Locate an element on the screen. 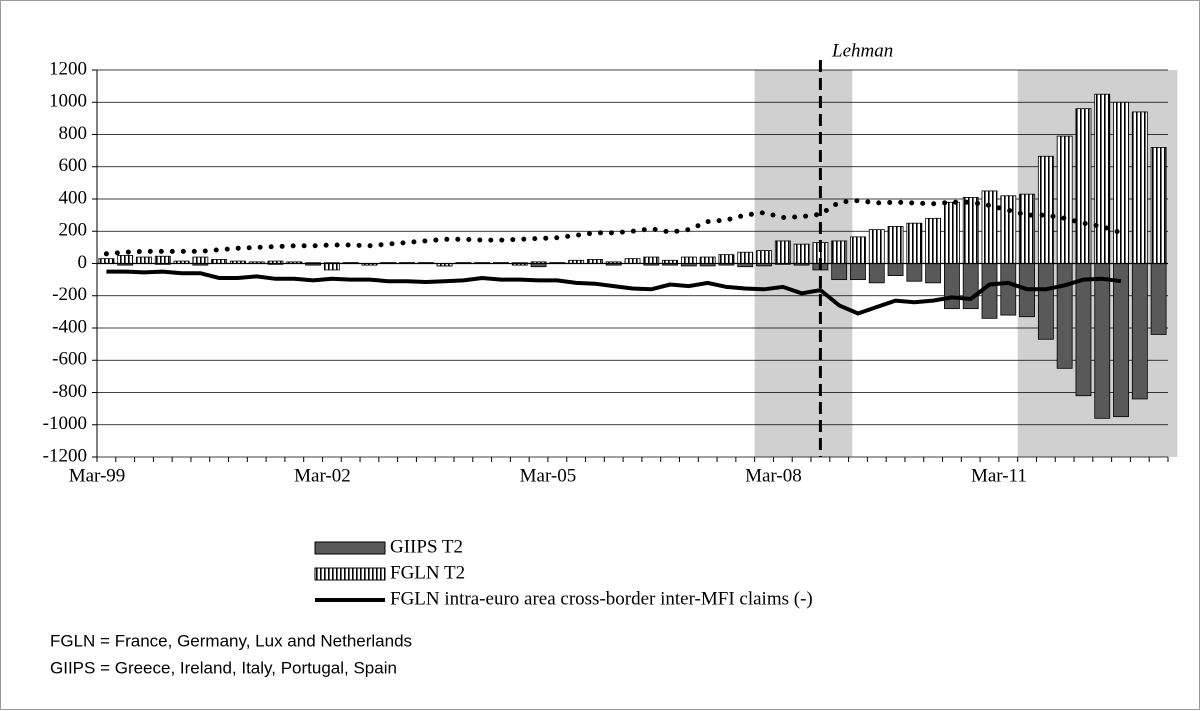  x-tick-label: Mar-05 is located at coordinates (548, 475).